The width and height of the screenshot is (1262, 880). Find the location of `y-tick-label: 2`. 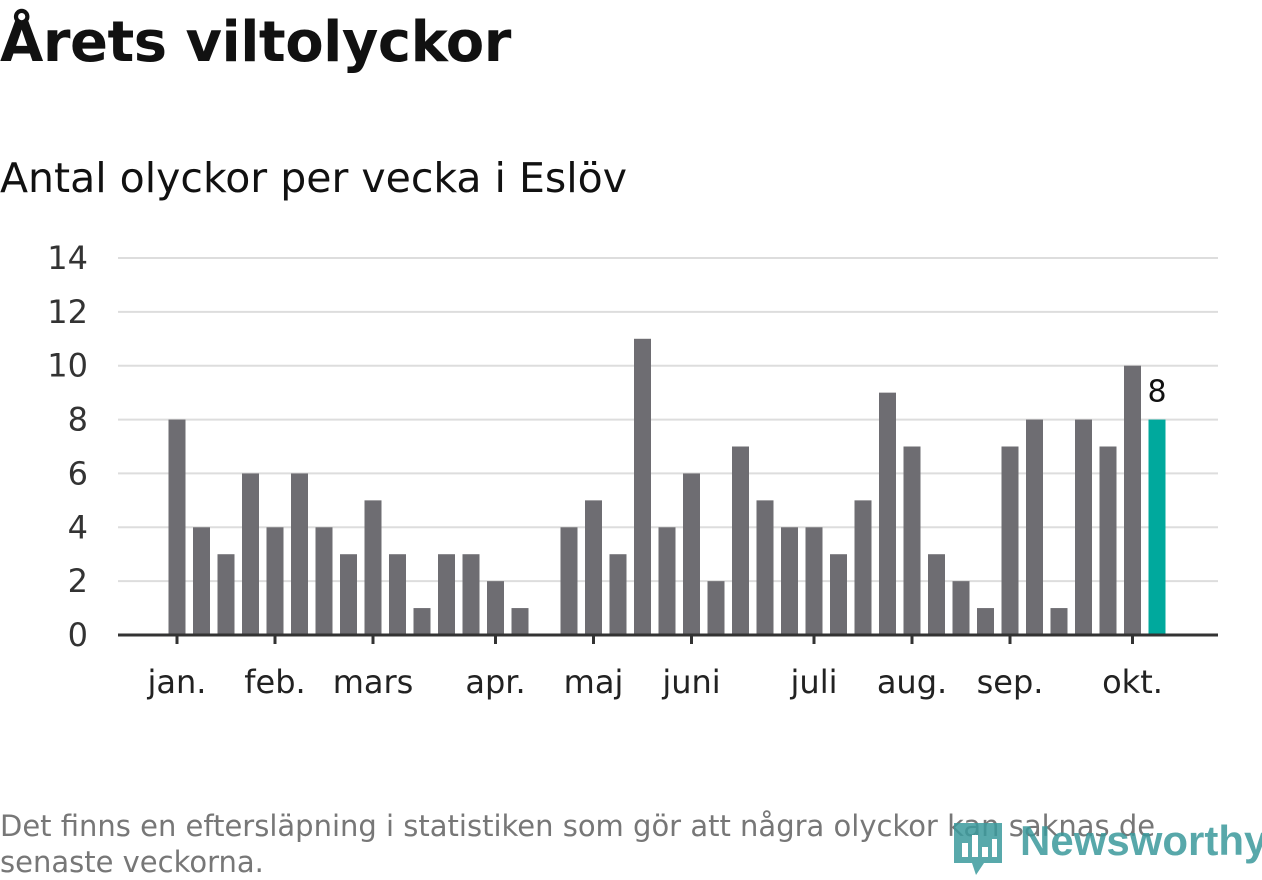

y-tick-label: 2 is located at coordinates (78, 581).